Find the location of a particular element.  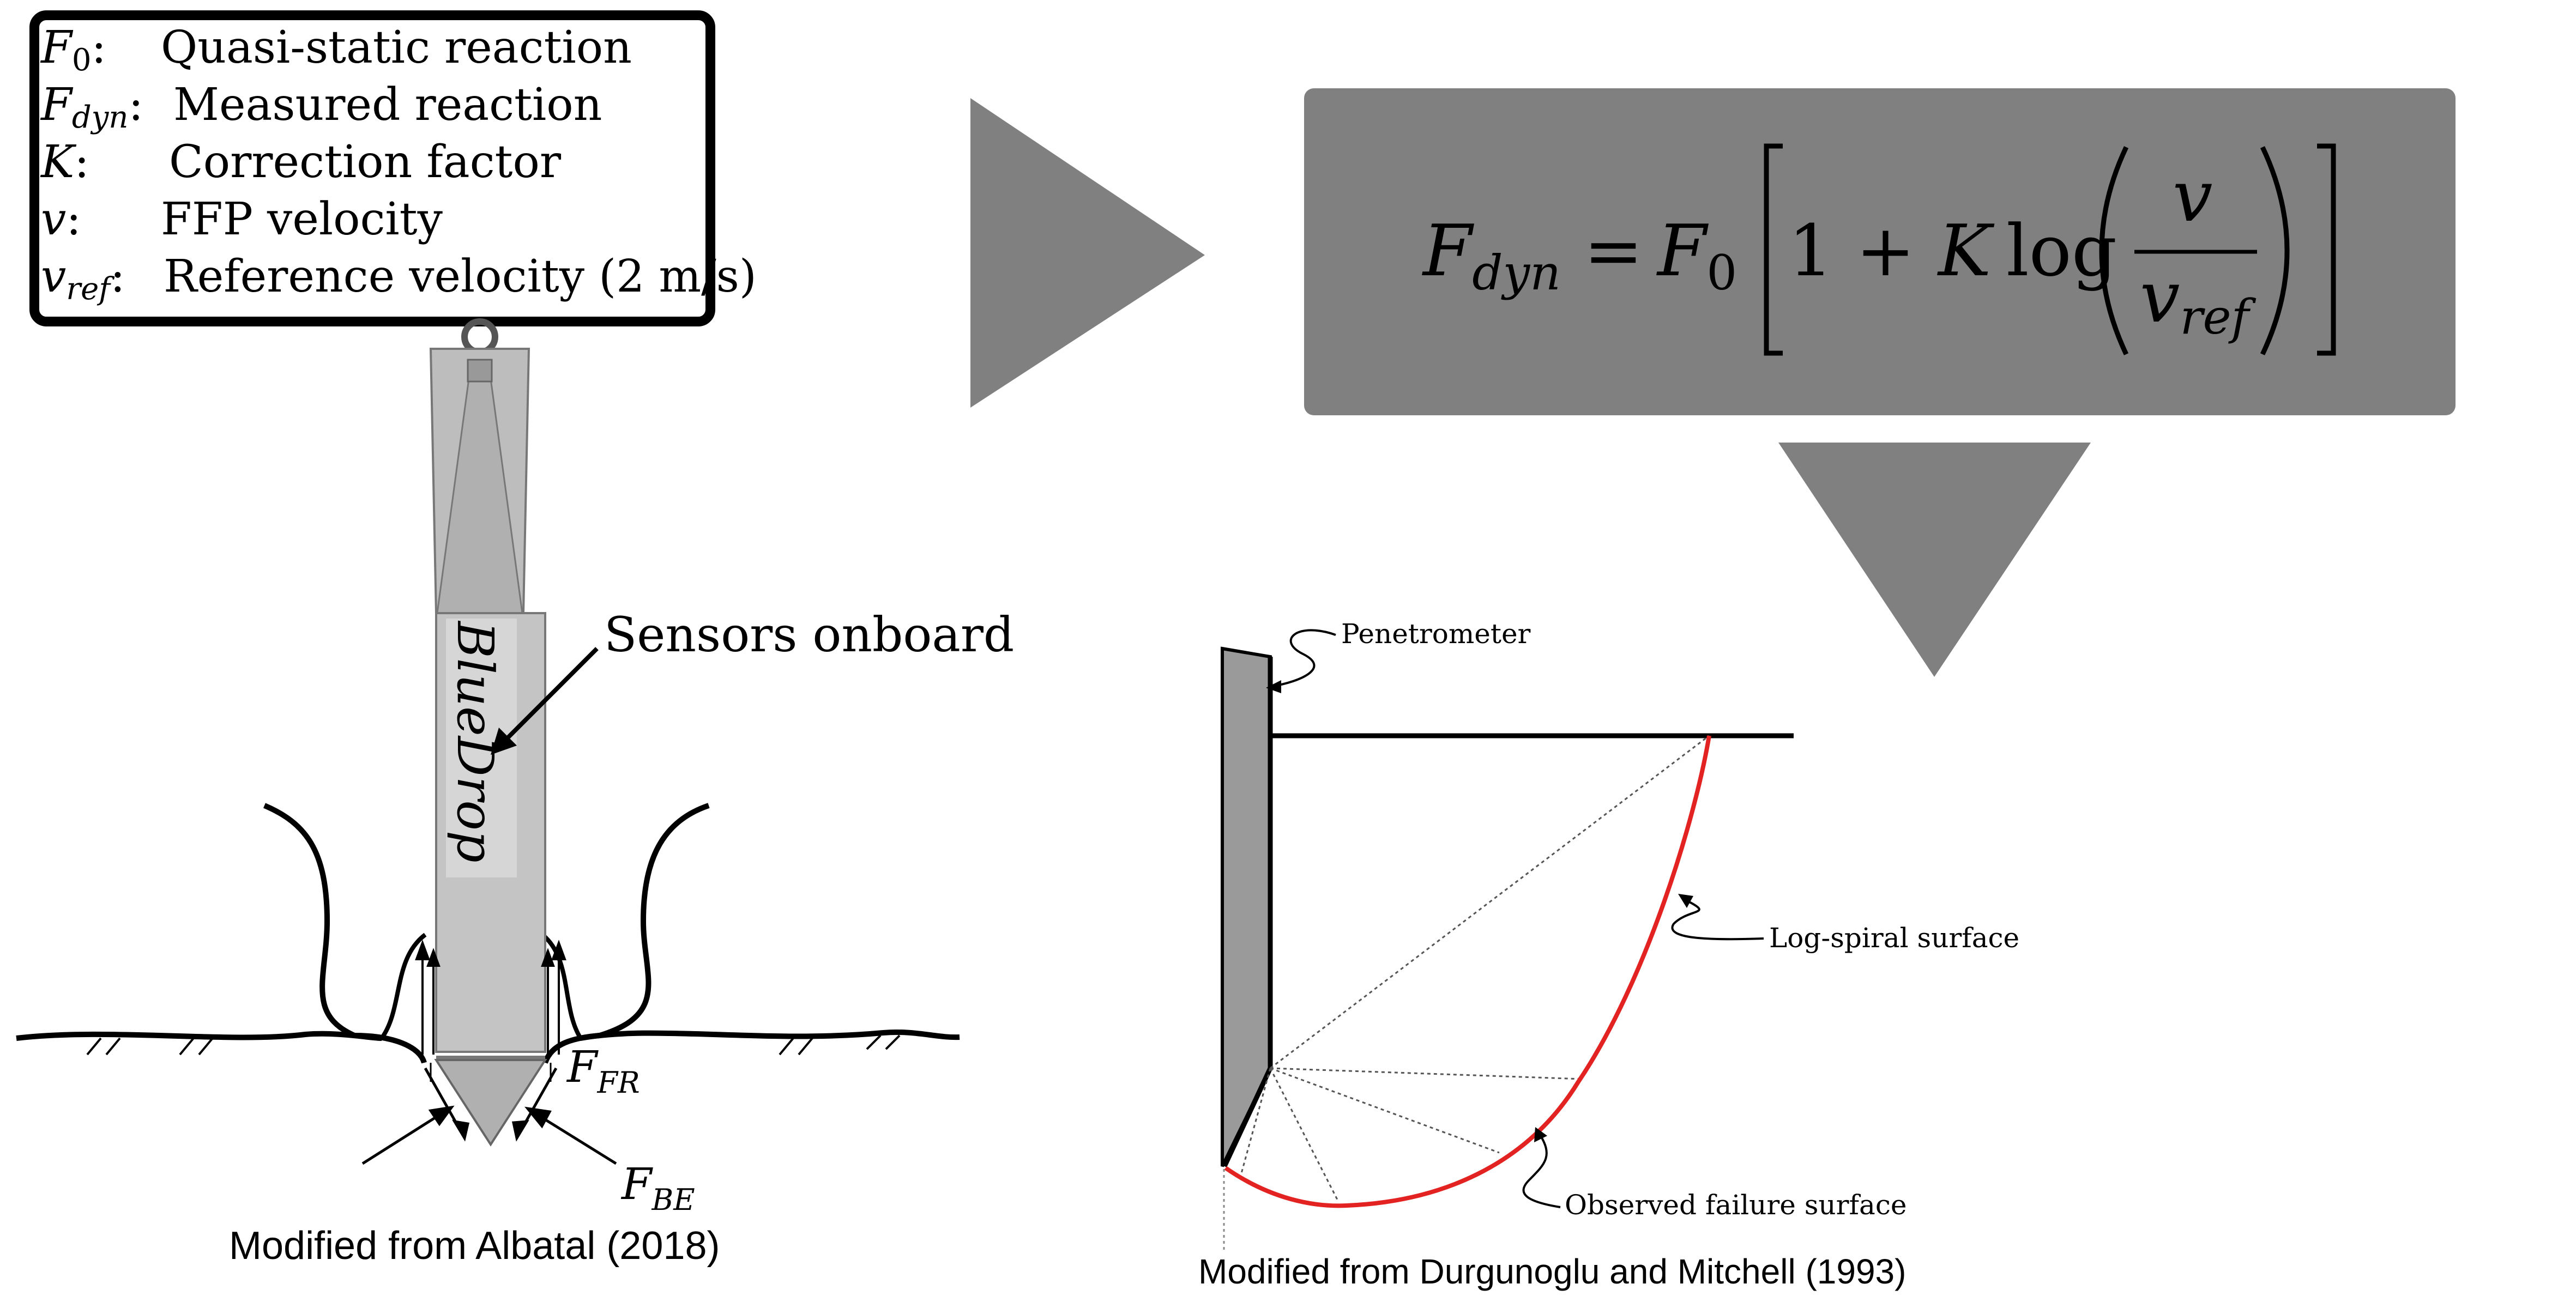

penetrometer-leader is located at coordinates (1303, 659).